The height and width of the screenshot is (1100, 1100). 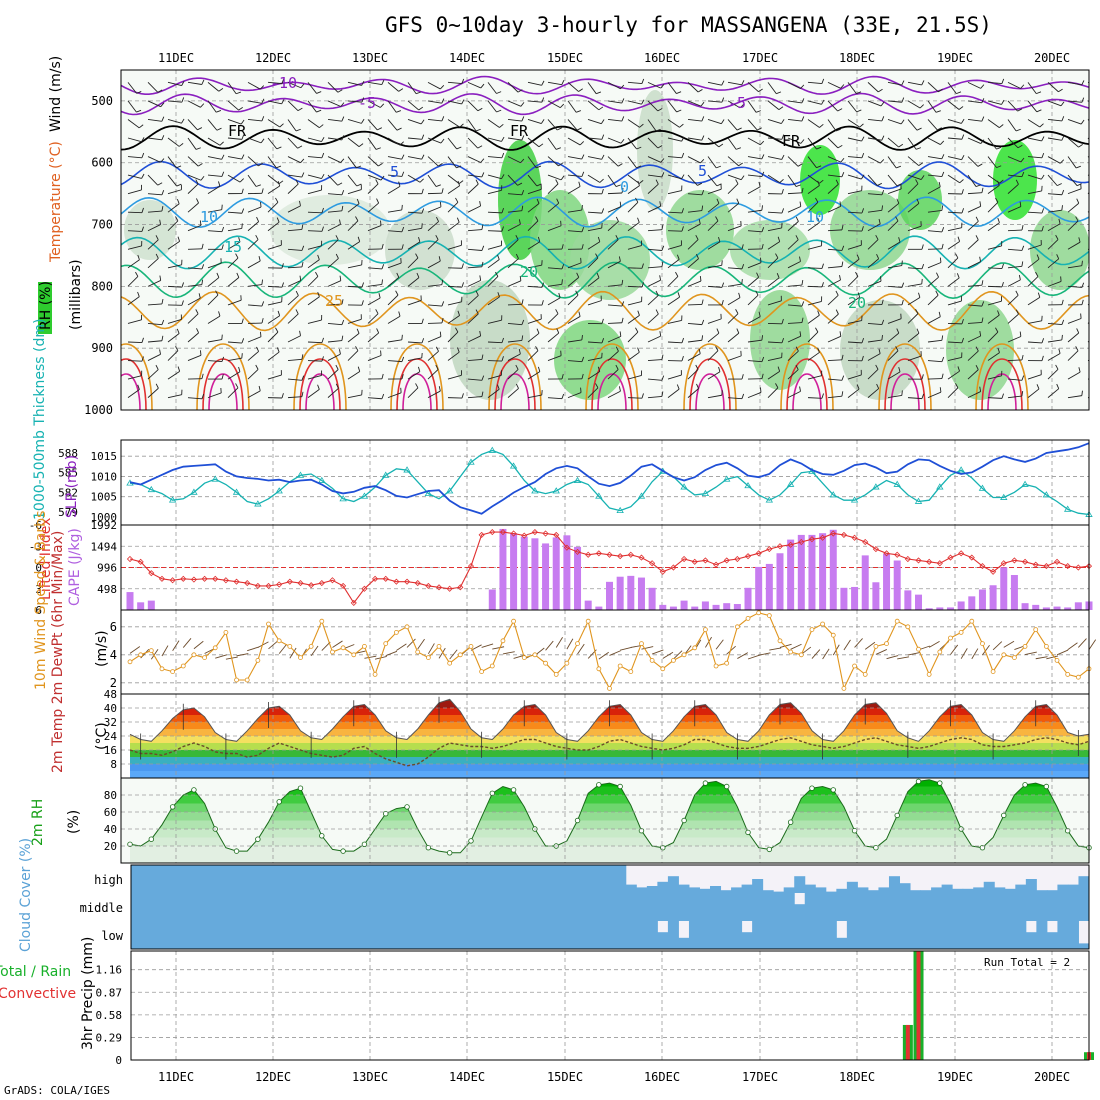 I want to click on lifted-index-point, so click(x=918, y=560).